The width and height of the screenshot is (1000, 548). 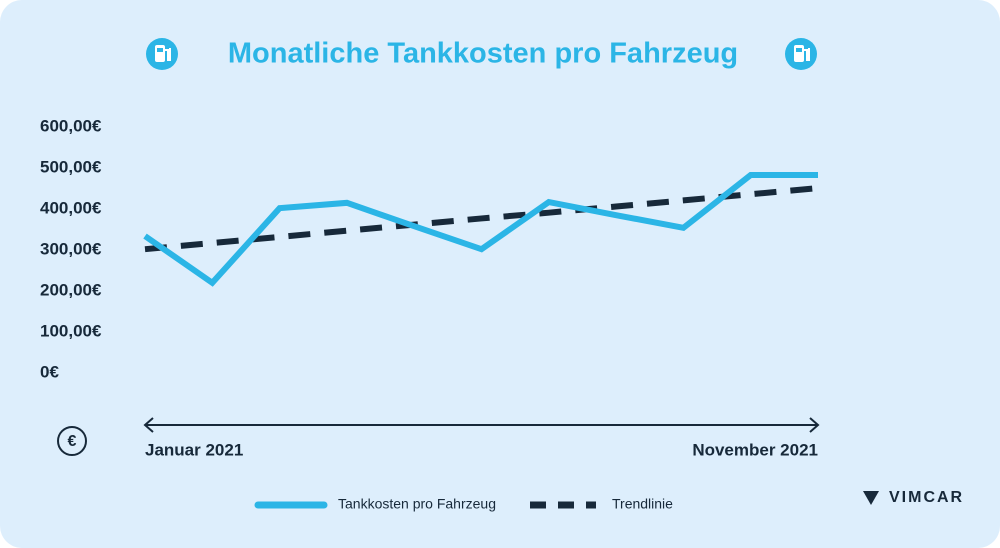 I want to click on y-tick-label: 0€, so click(x=49, y=371).